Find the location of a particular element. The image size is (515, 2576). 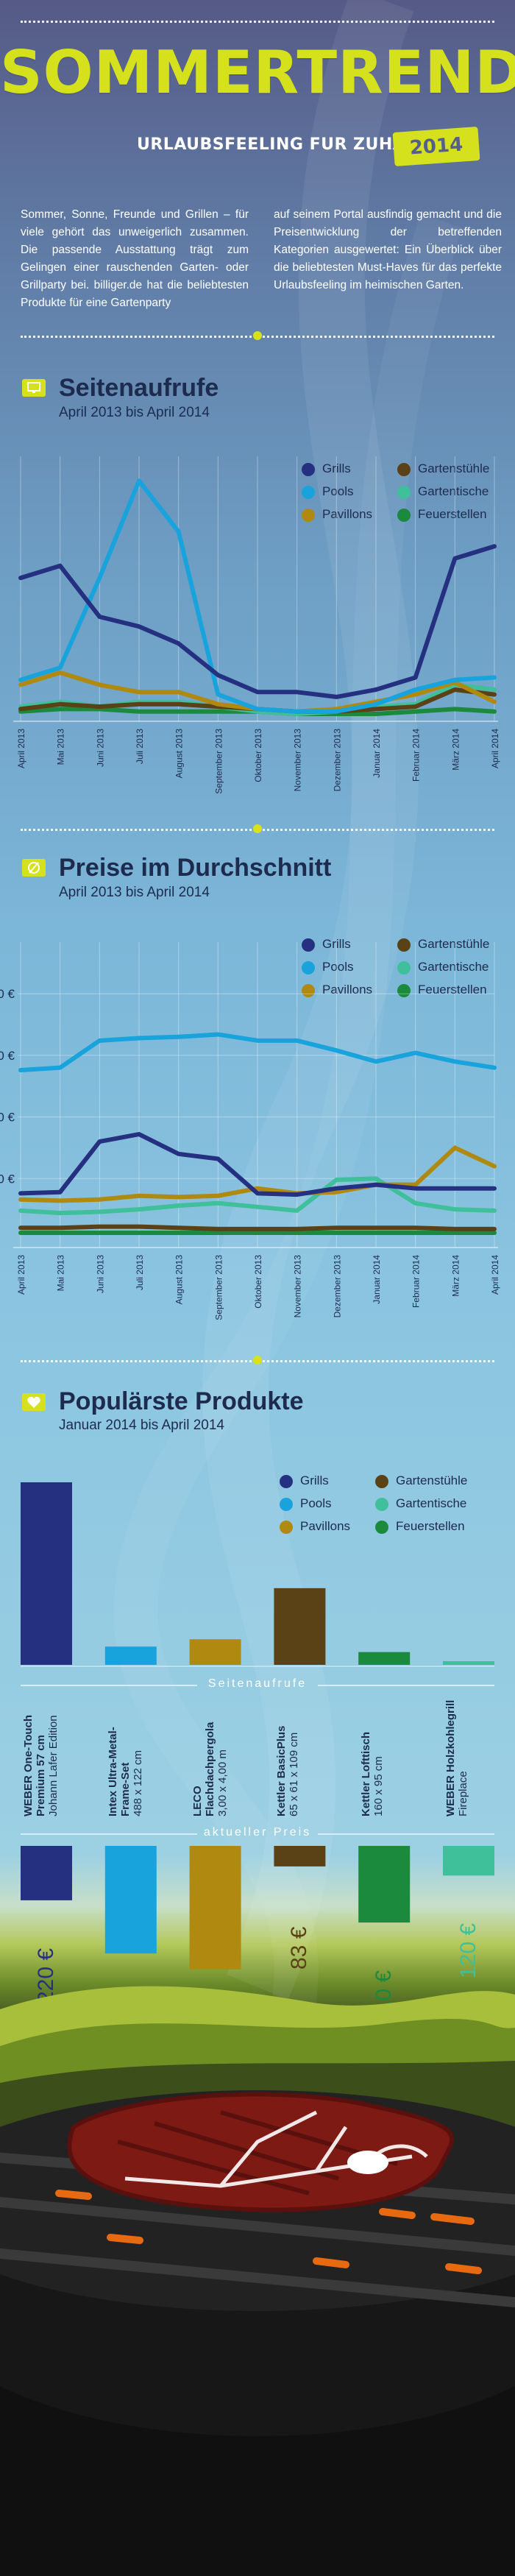

year-badge: 2014 is located at coordinates (436, 146).